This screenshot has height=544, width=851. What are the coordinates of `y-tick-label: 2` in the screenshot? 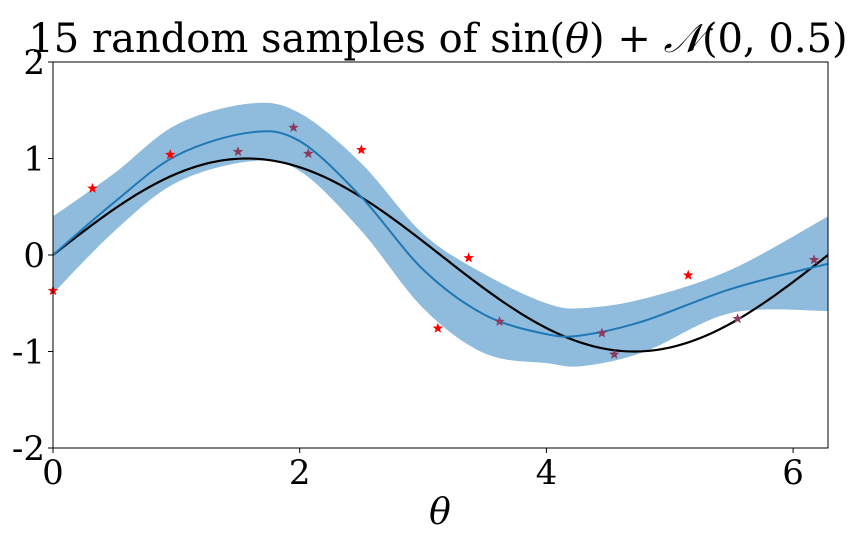 It's located at (34, 63).